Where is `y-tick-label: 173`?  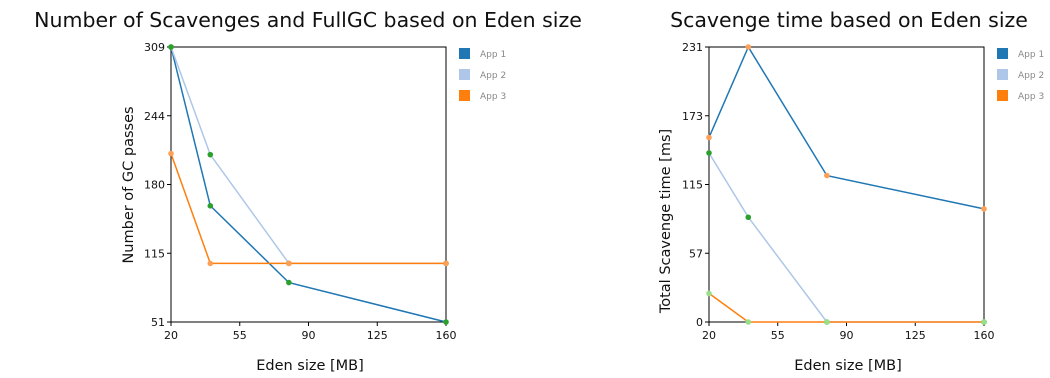 y-tick-label: 173 is located at coordinates (692, 116).